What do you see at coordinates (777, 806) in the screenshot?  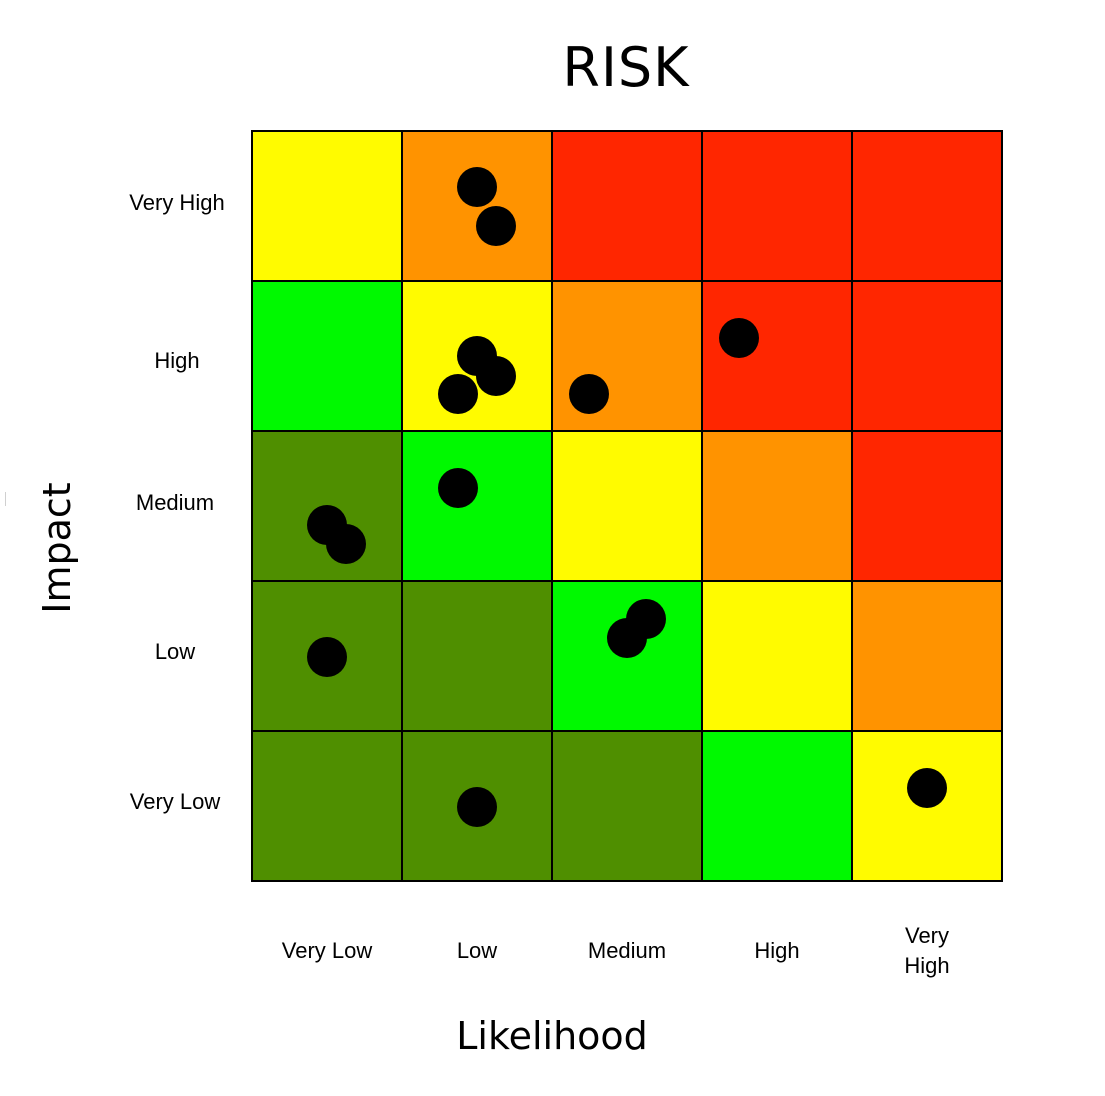 I see `matrix-cell-very-low-impact-high-likelihood` at bounding box center [777, 806].